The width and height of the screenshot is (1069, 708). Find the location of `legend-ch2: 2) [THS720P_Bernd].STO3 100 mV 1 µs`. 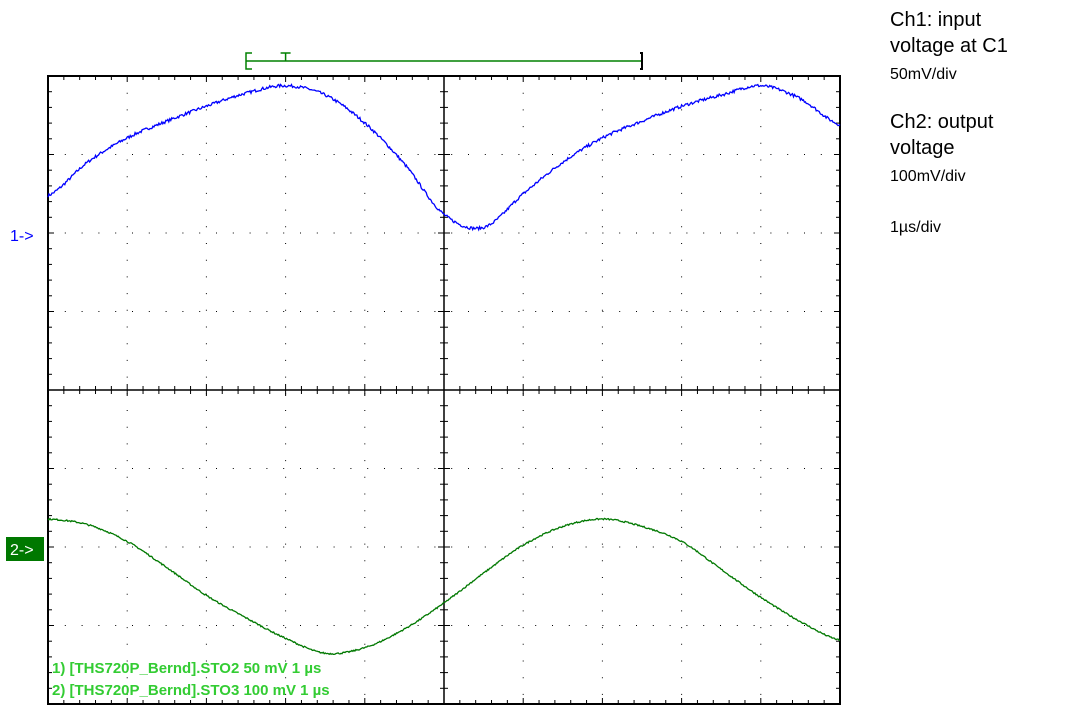

legend-ch2: 2) [THS720P_Bernd].STO3 100 mV 1 µs is located at coordinates (191, 690).